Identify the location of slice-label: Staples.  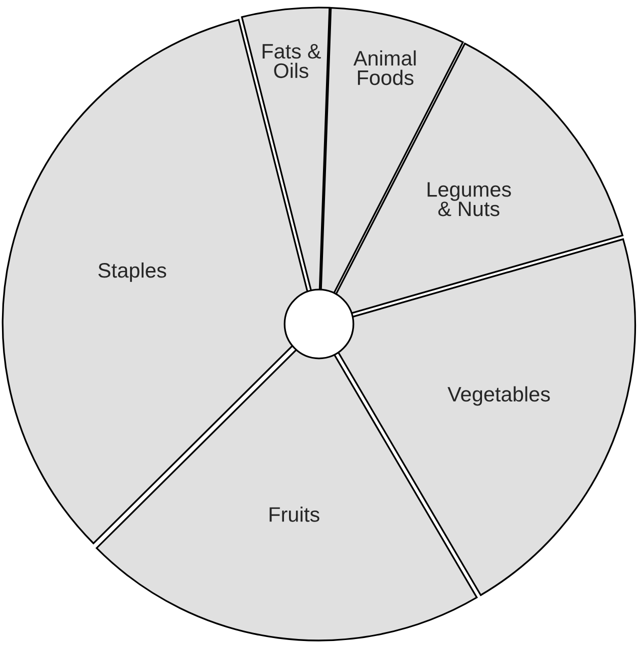
(132, 272).